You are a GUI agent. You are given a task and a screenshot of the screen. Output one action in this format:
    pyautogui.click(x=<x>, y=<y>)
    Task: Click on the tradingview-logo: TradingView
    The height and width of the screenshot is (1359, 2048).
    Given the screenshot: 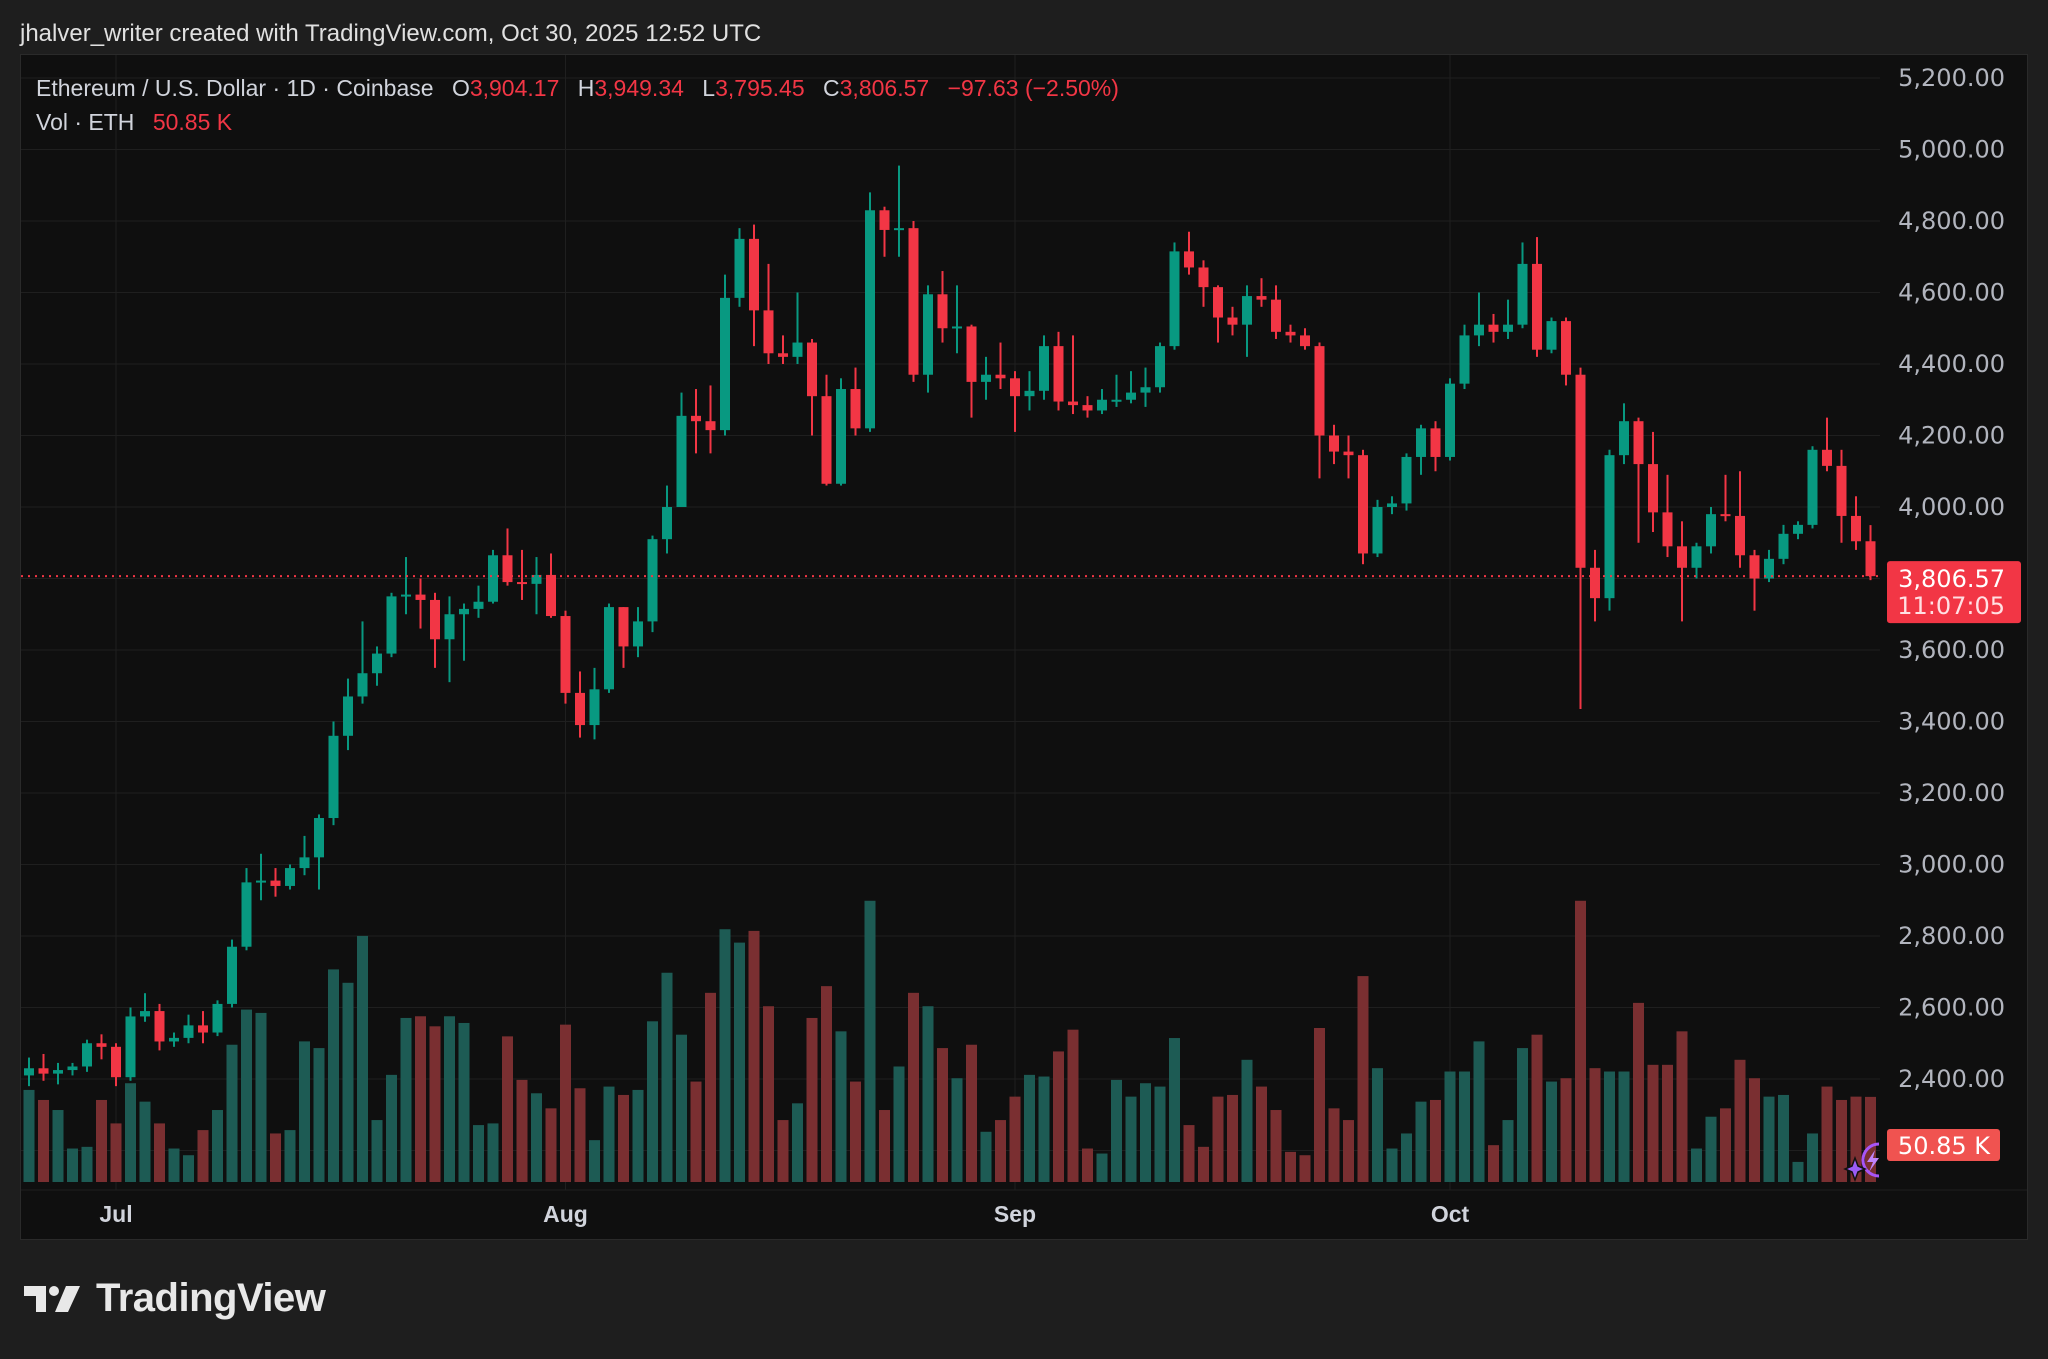 What is the action you would take?
    pyautogui.click(x=175, y=1298)
    